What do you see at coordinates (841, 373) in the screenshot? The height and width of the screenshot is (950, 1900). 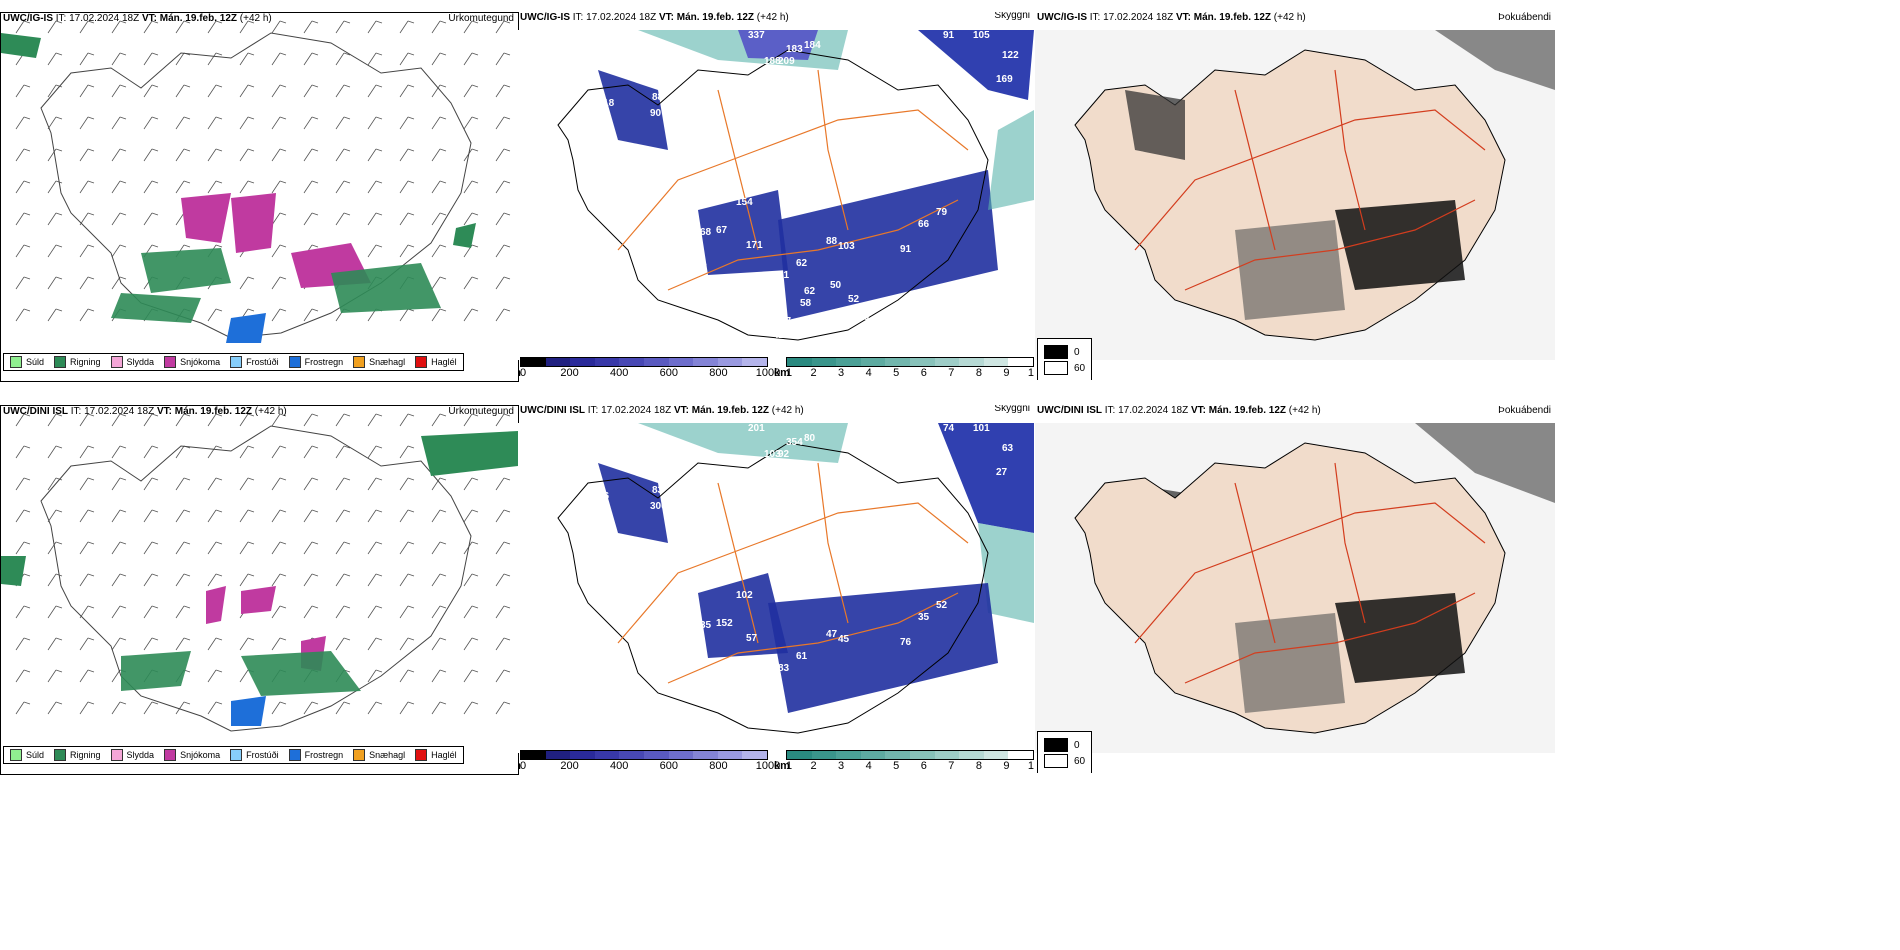 I see `colorbar-tick-label: 3` at bounding box center [841, 373].